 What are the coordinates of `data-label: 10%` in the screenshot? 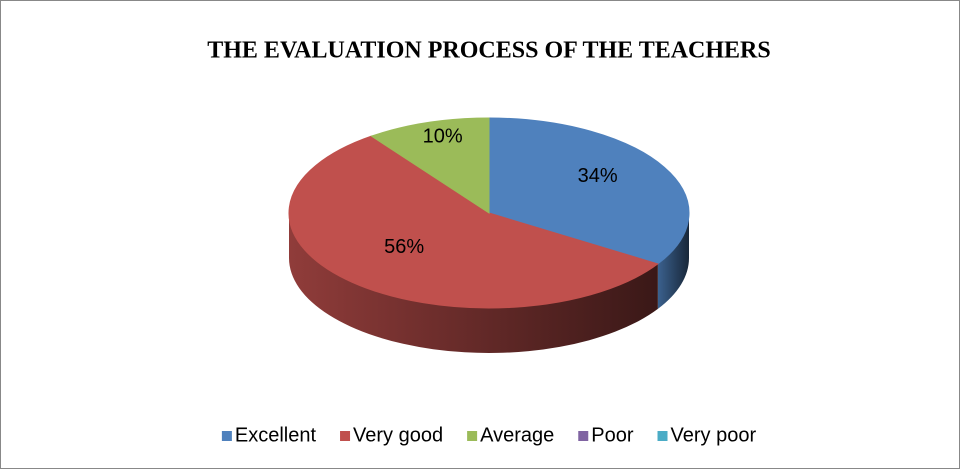 It's located at (443, 137).